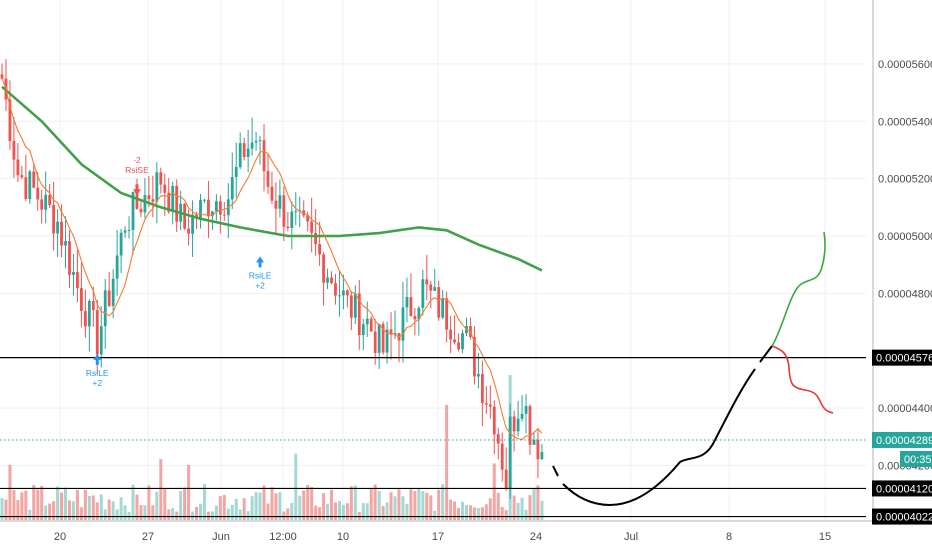 Image resolution: width=932 pixels, height=550 pixels. What do you see at coordinates (729, 537) in the screenshot?
I see `x-tick-label: 8` at bounding box center [729, 537].